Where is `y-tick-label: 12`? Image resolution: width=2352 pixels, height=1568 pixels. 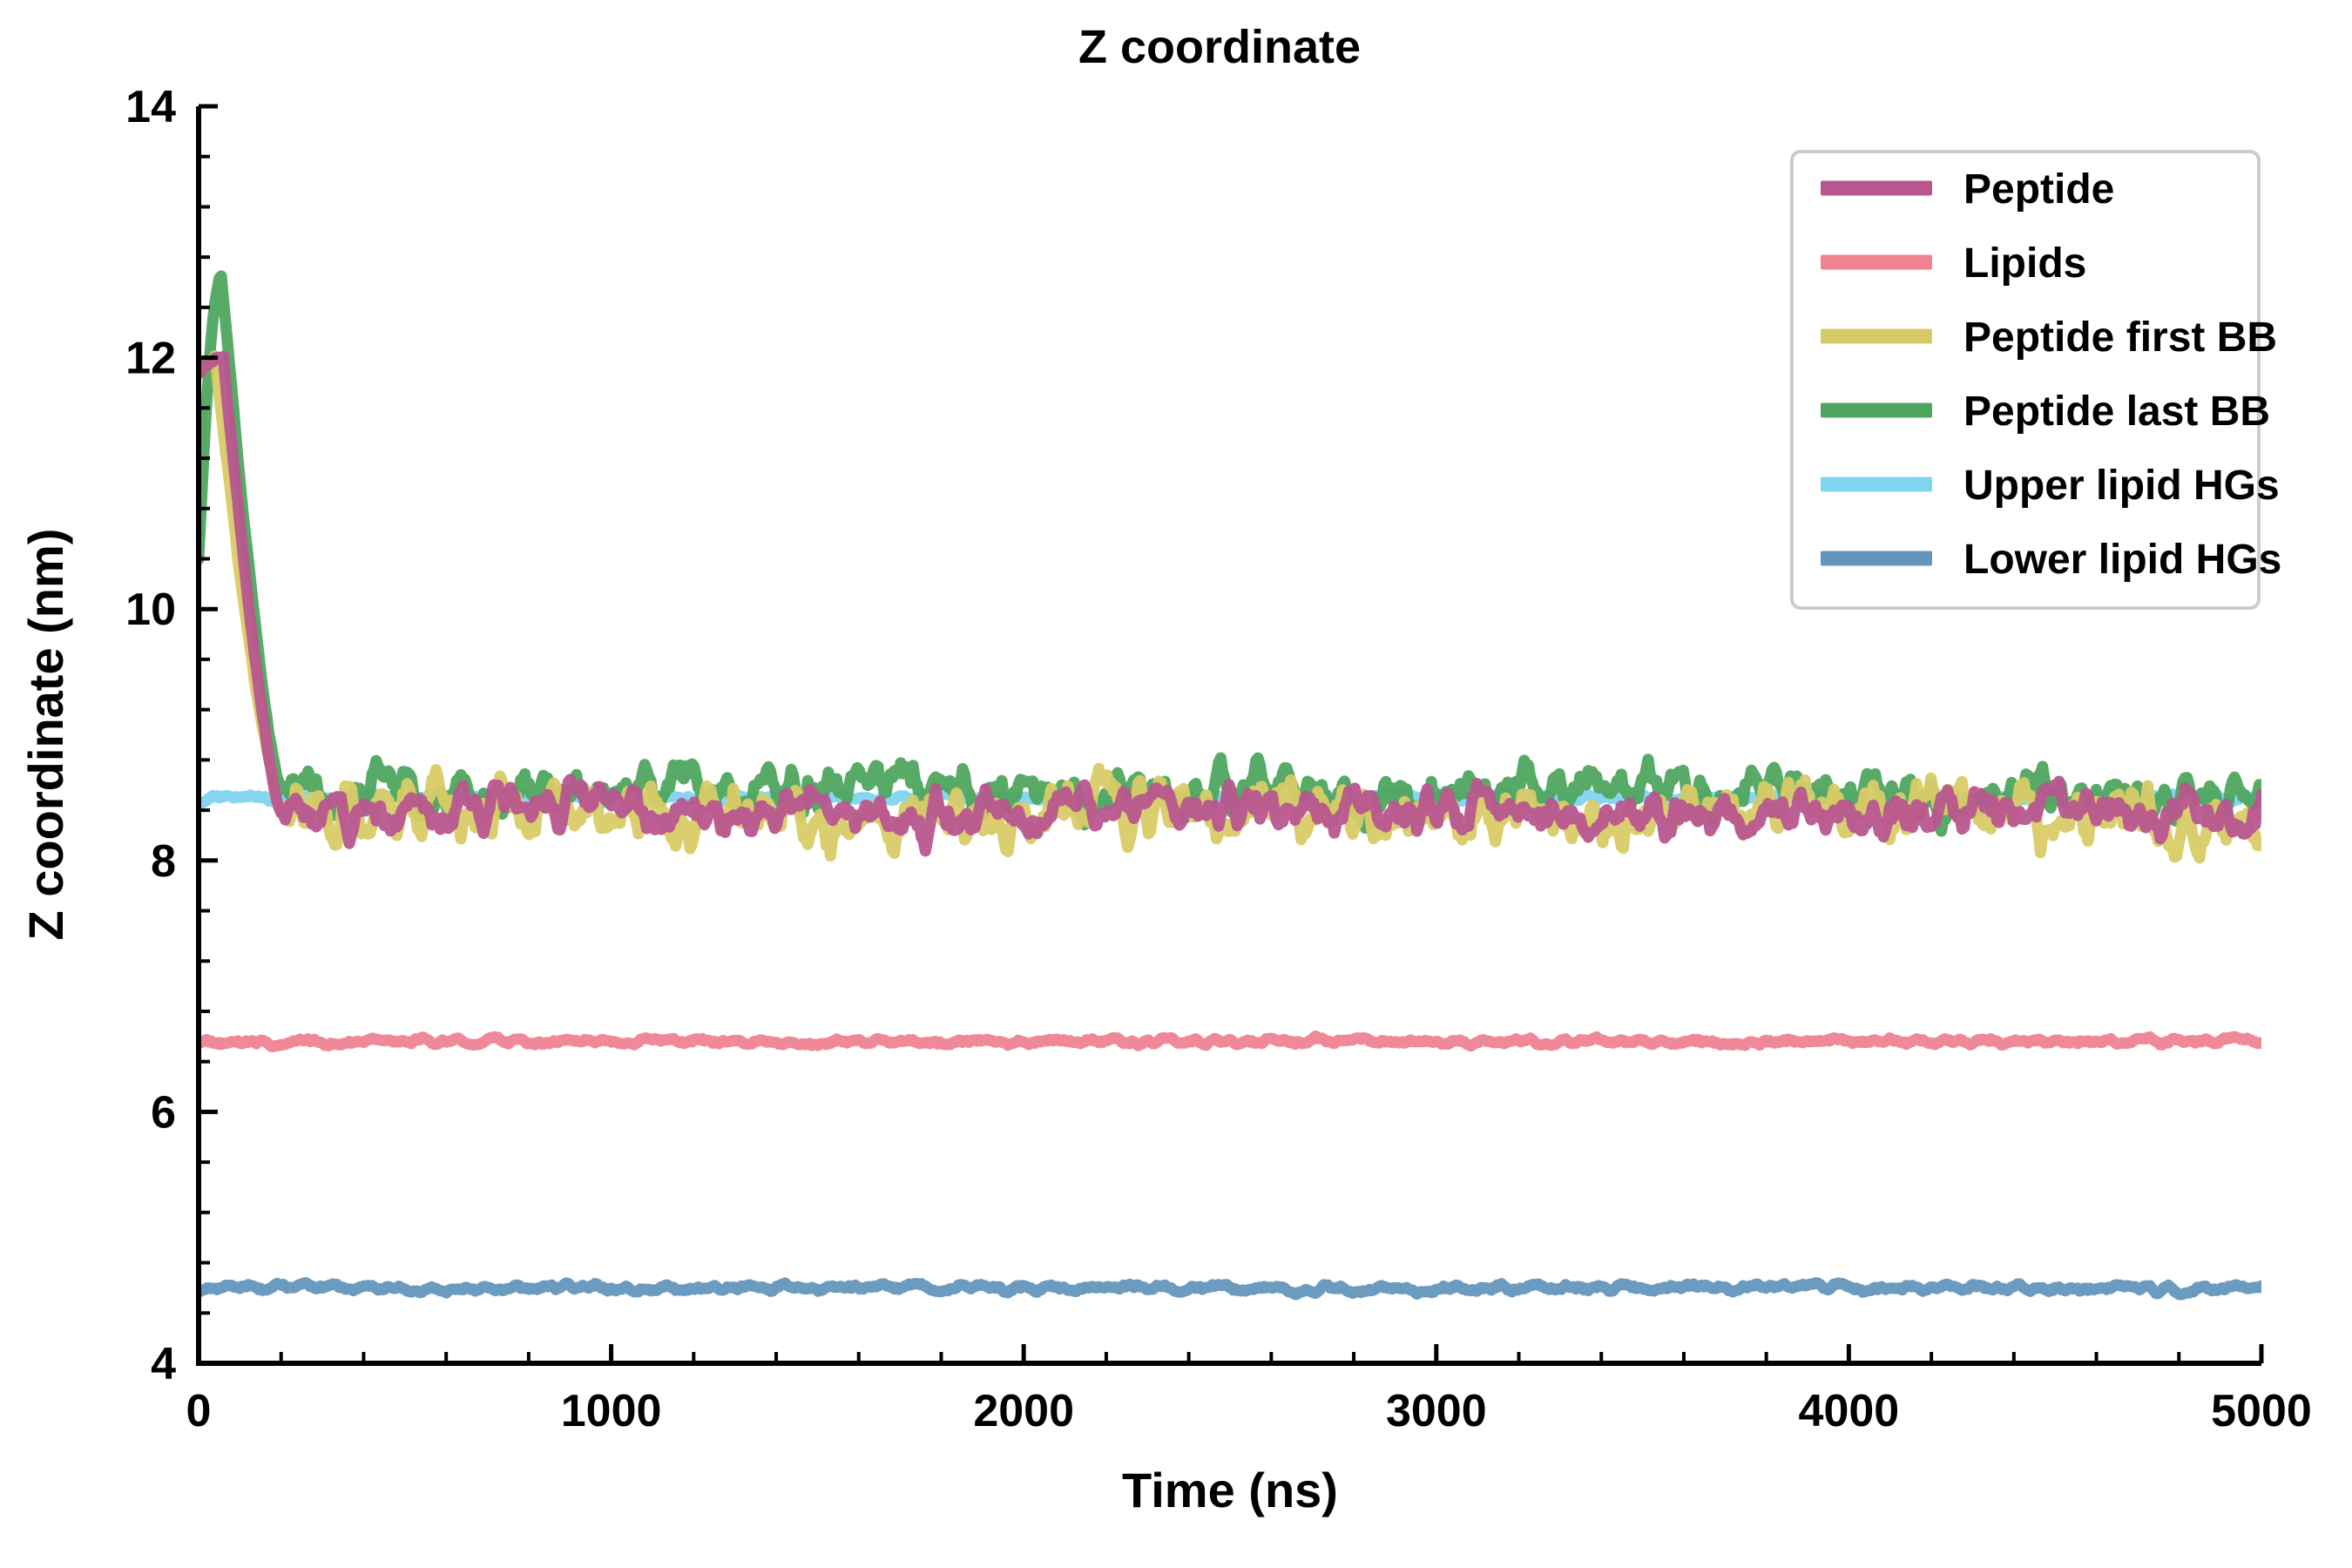 y-tick-label: 12 is located at coordinates (150, 359).